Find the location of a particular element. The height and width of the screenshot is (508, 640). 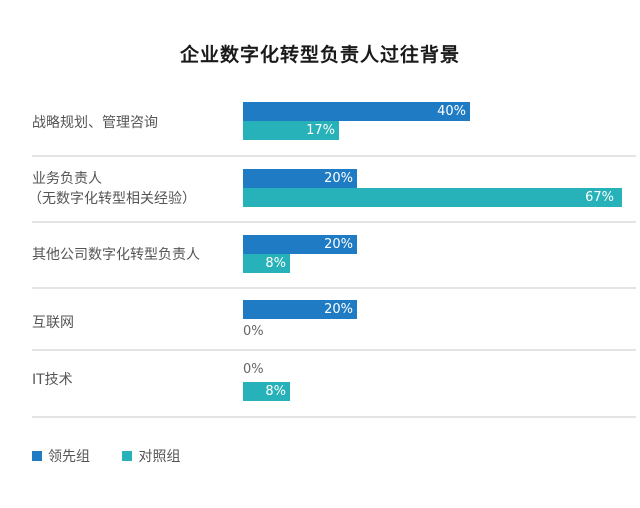

category-label: 互联网 is located at coordinates (53, 323).